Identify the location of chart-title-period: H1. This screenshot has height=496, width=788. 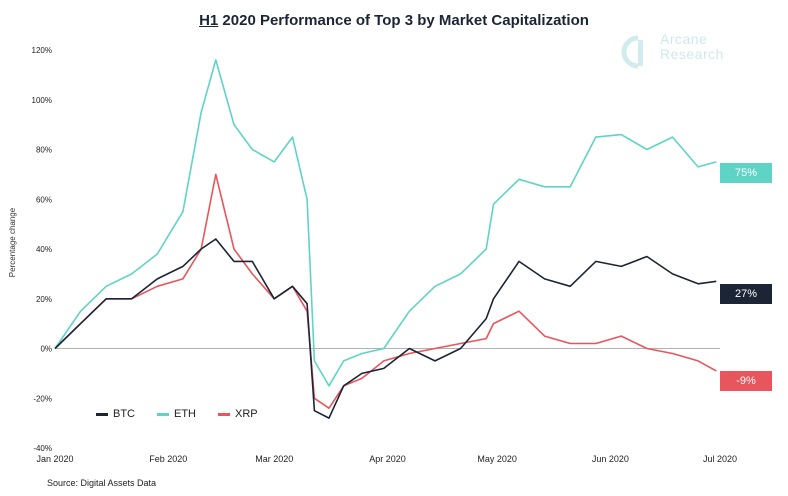
(209, 20).